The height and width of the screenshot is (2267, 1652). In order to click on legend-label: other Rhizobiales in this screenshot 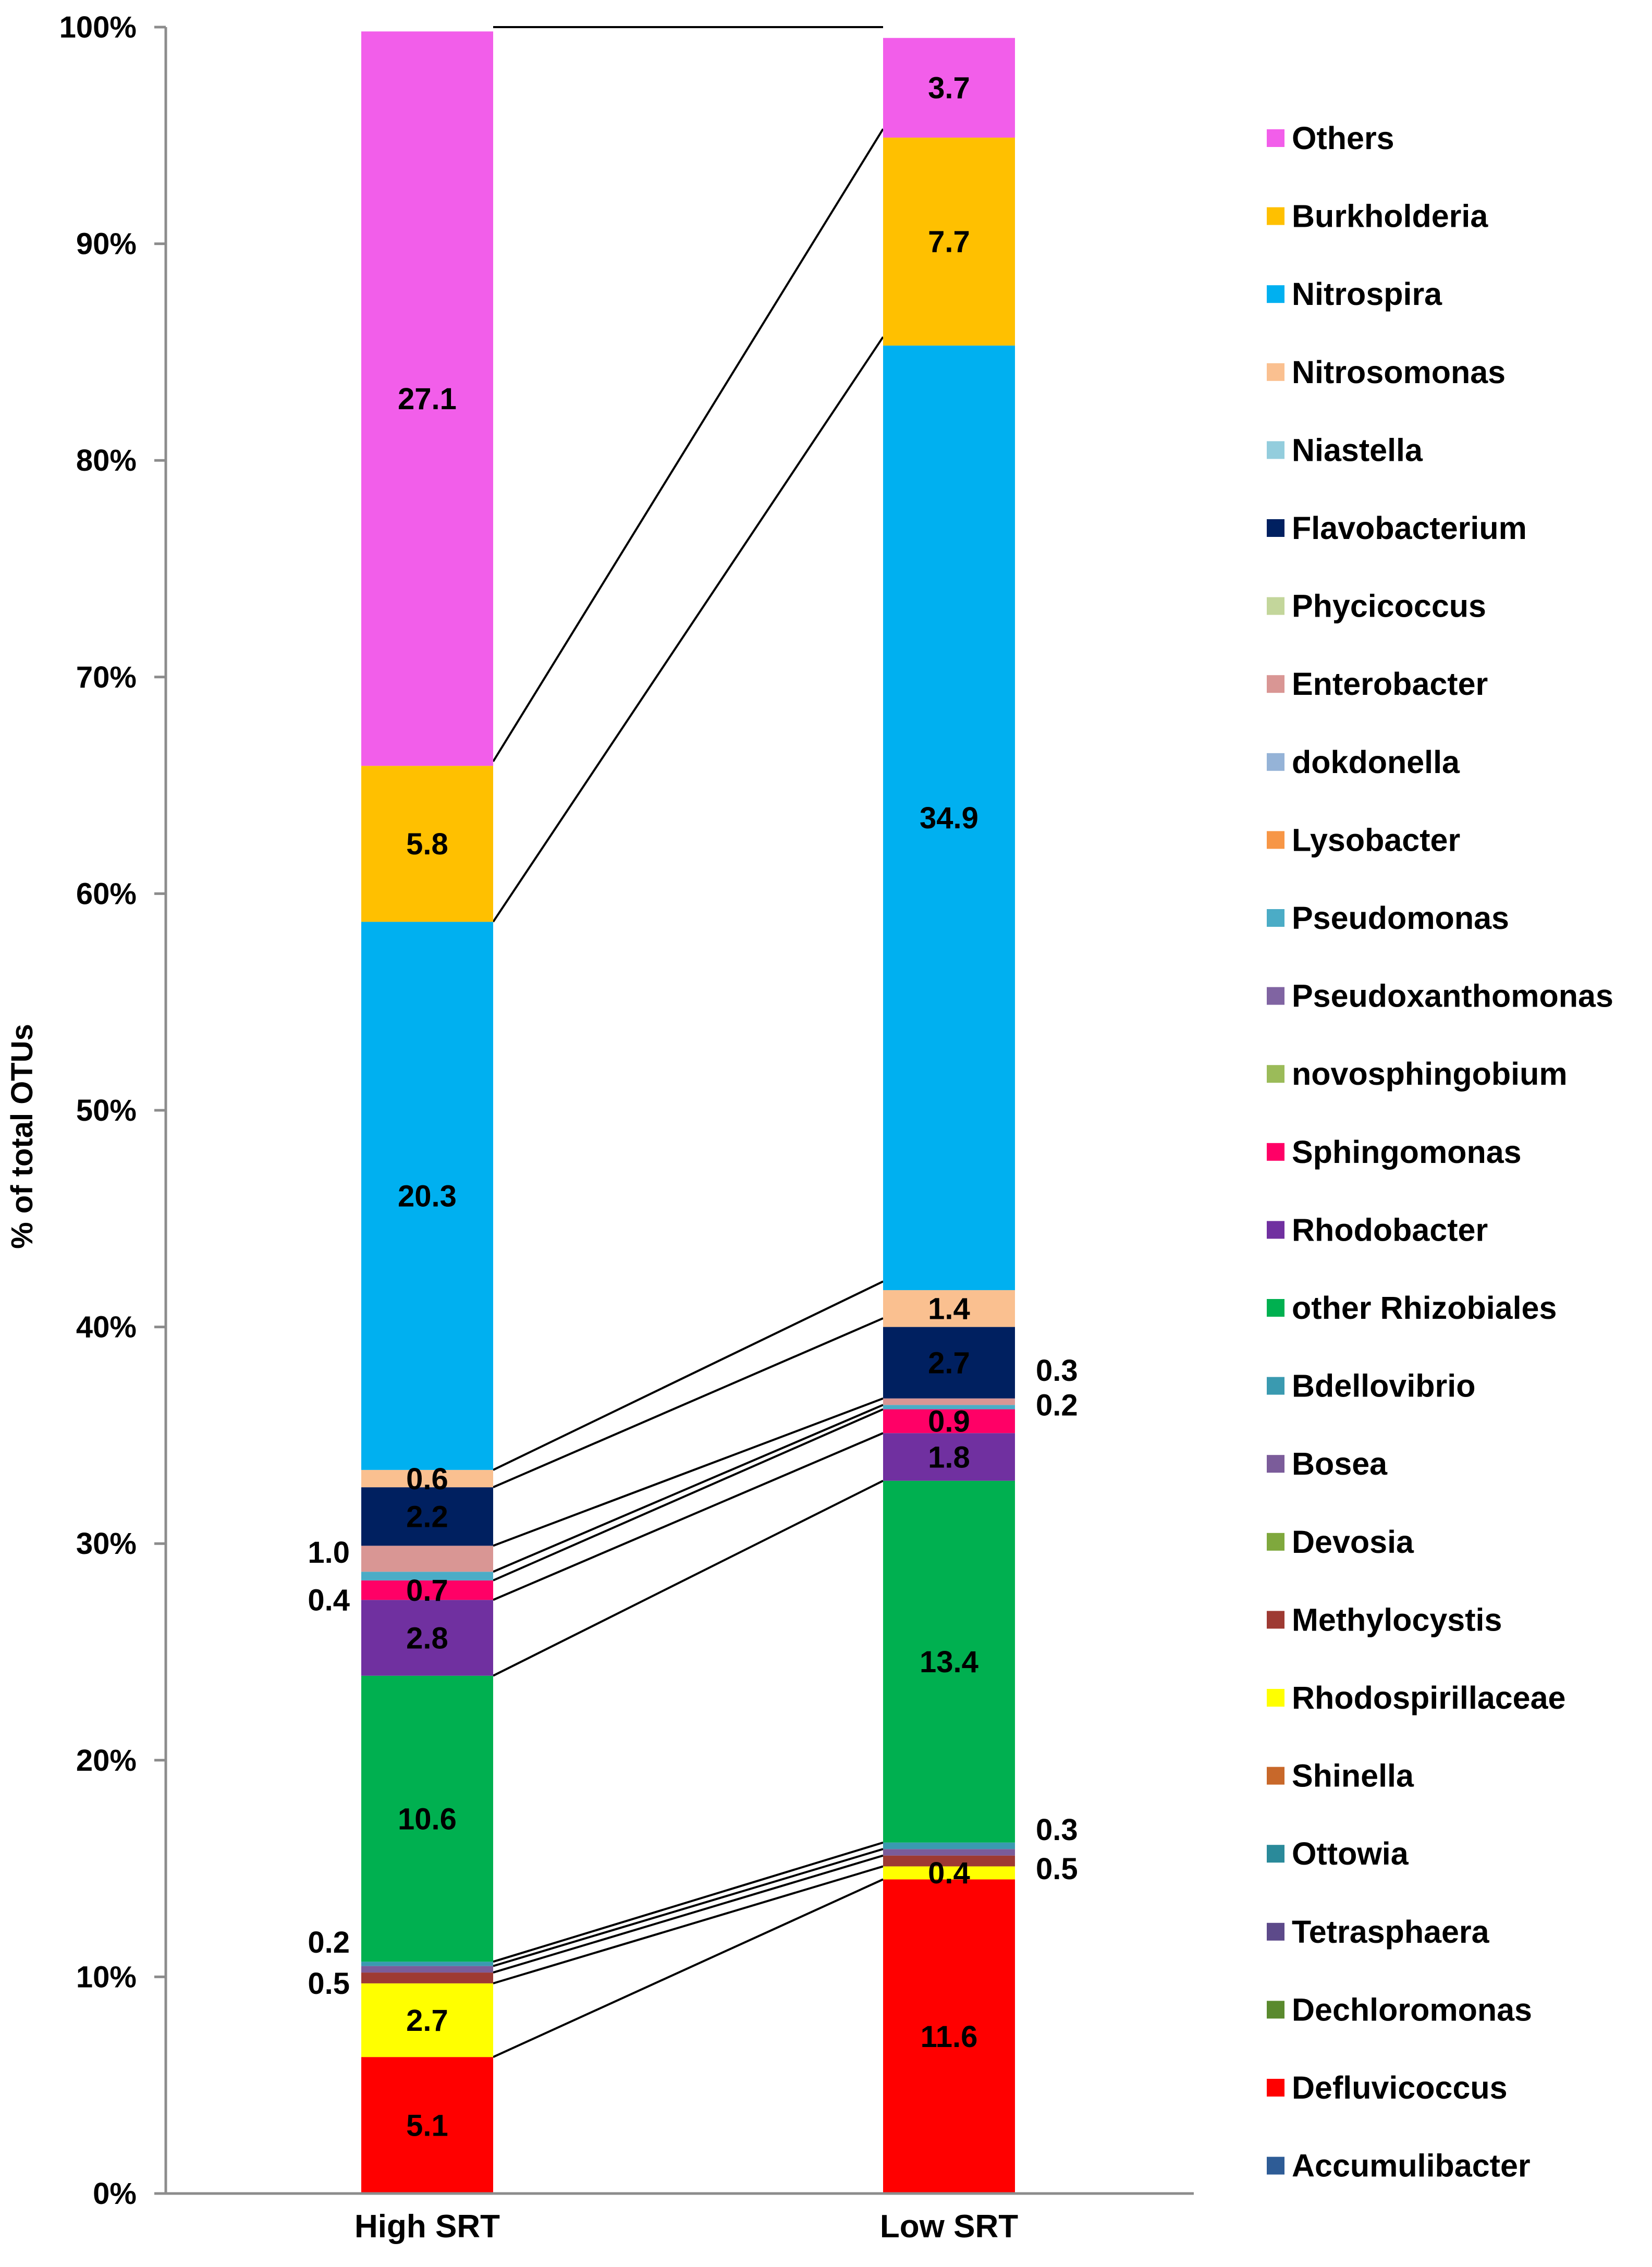, I will do `click(1424, 1308)`.